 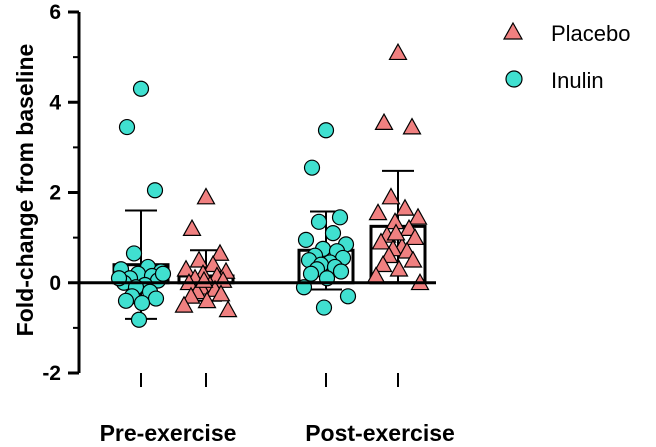 What do you see at coordinates (380, 433) in the screenshot?
I see `group-label-post-exercise: Post-exercise` at bounding box center [380, 433].